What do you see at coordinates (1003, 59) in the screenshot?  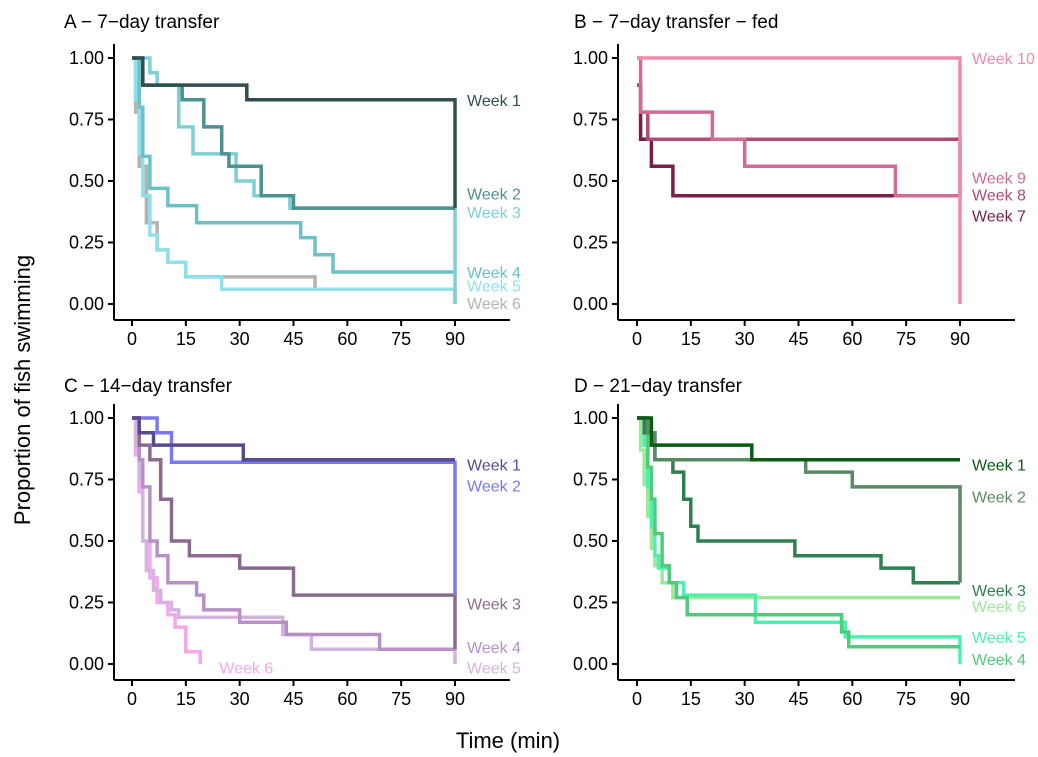 I see `series-label-week-10: Week 10` at bounding box center [1003, 59].